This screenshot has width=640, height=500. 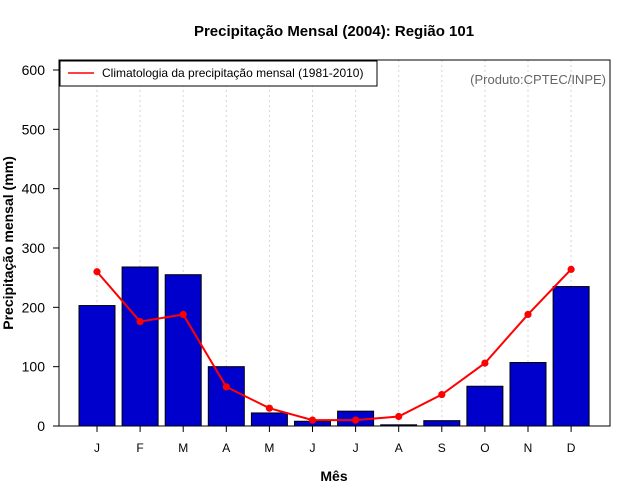 I want to click on y-tick-label: 400, so click(x=34, y=189).